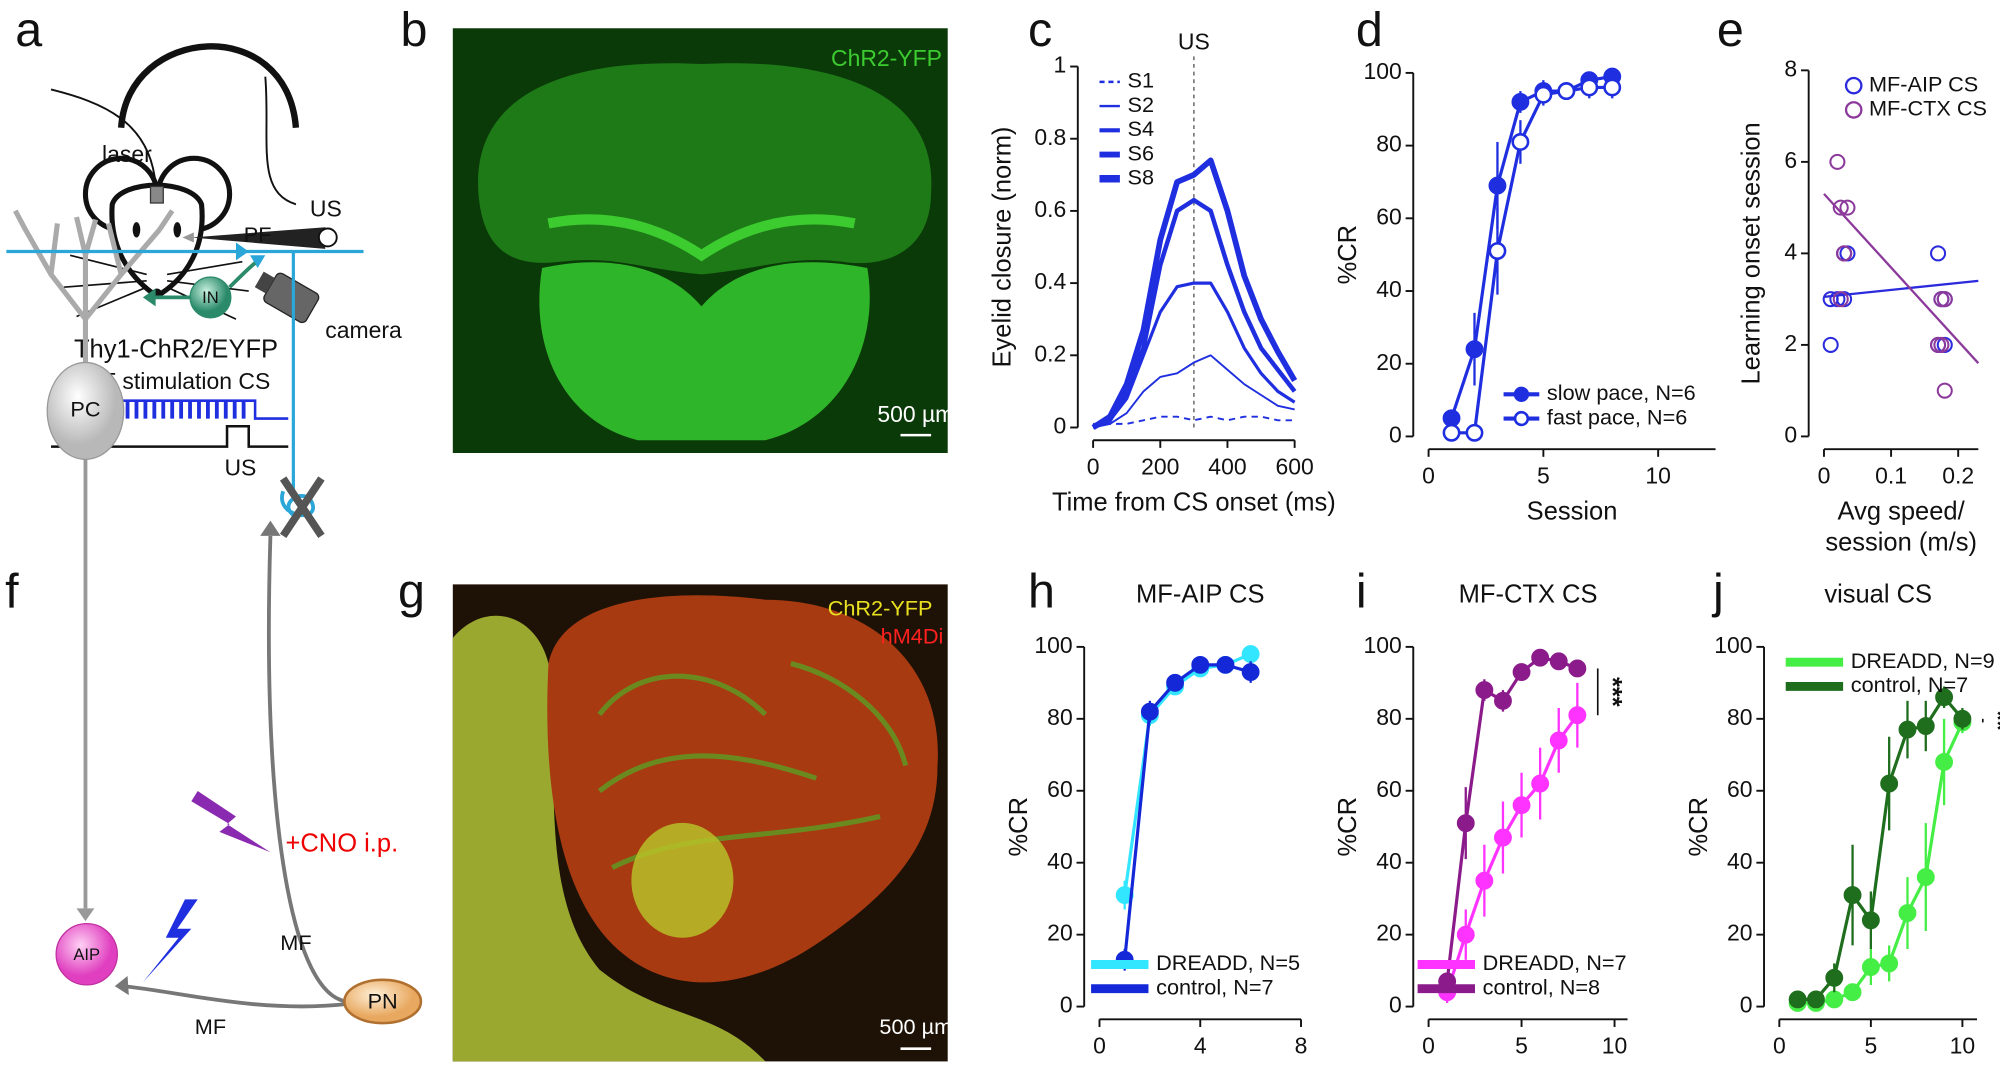  What do you see at coordinates (287, 297) in the screenshot?
I see `camera-icon` at bounding box center [287, 297].